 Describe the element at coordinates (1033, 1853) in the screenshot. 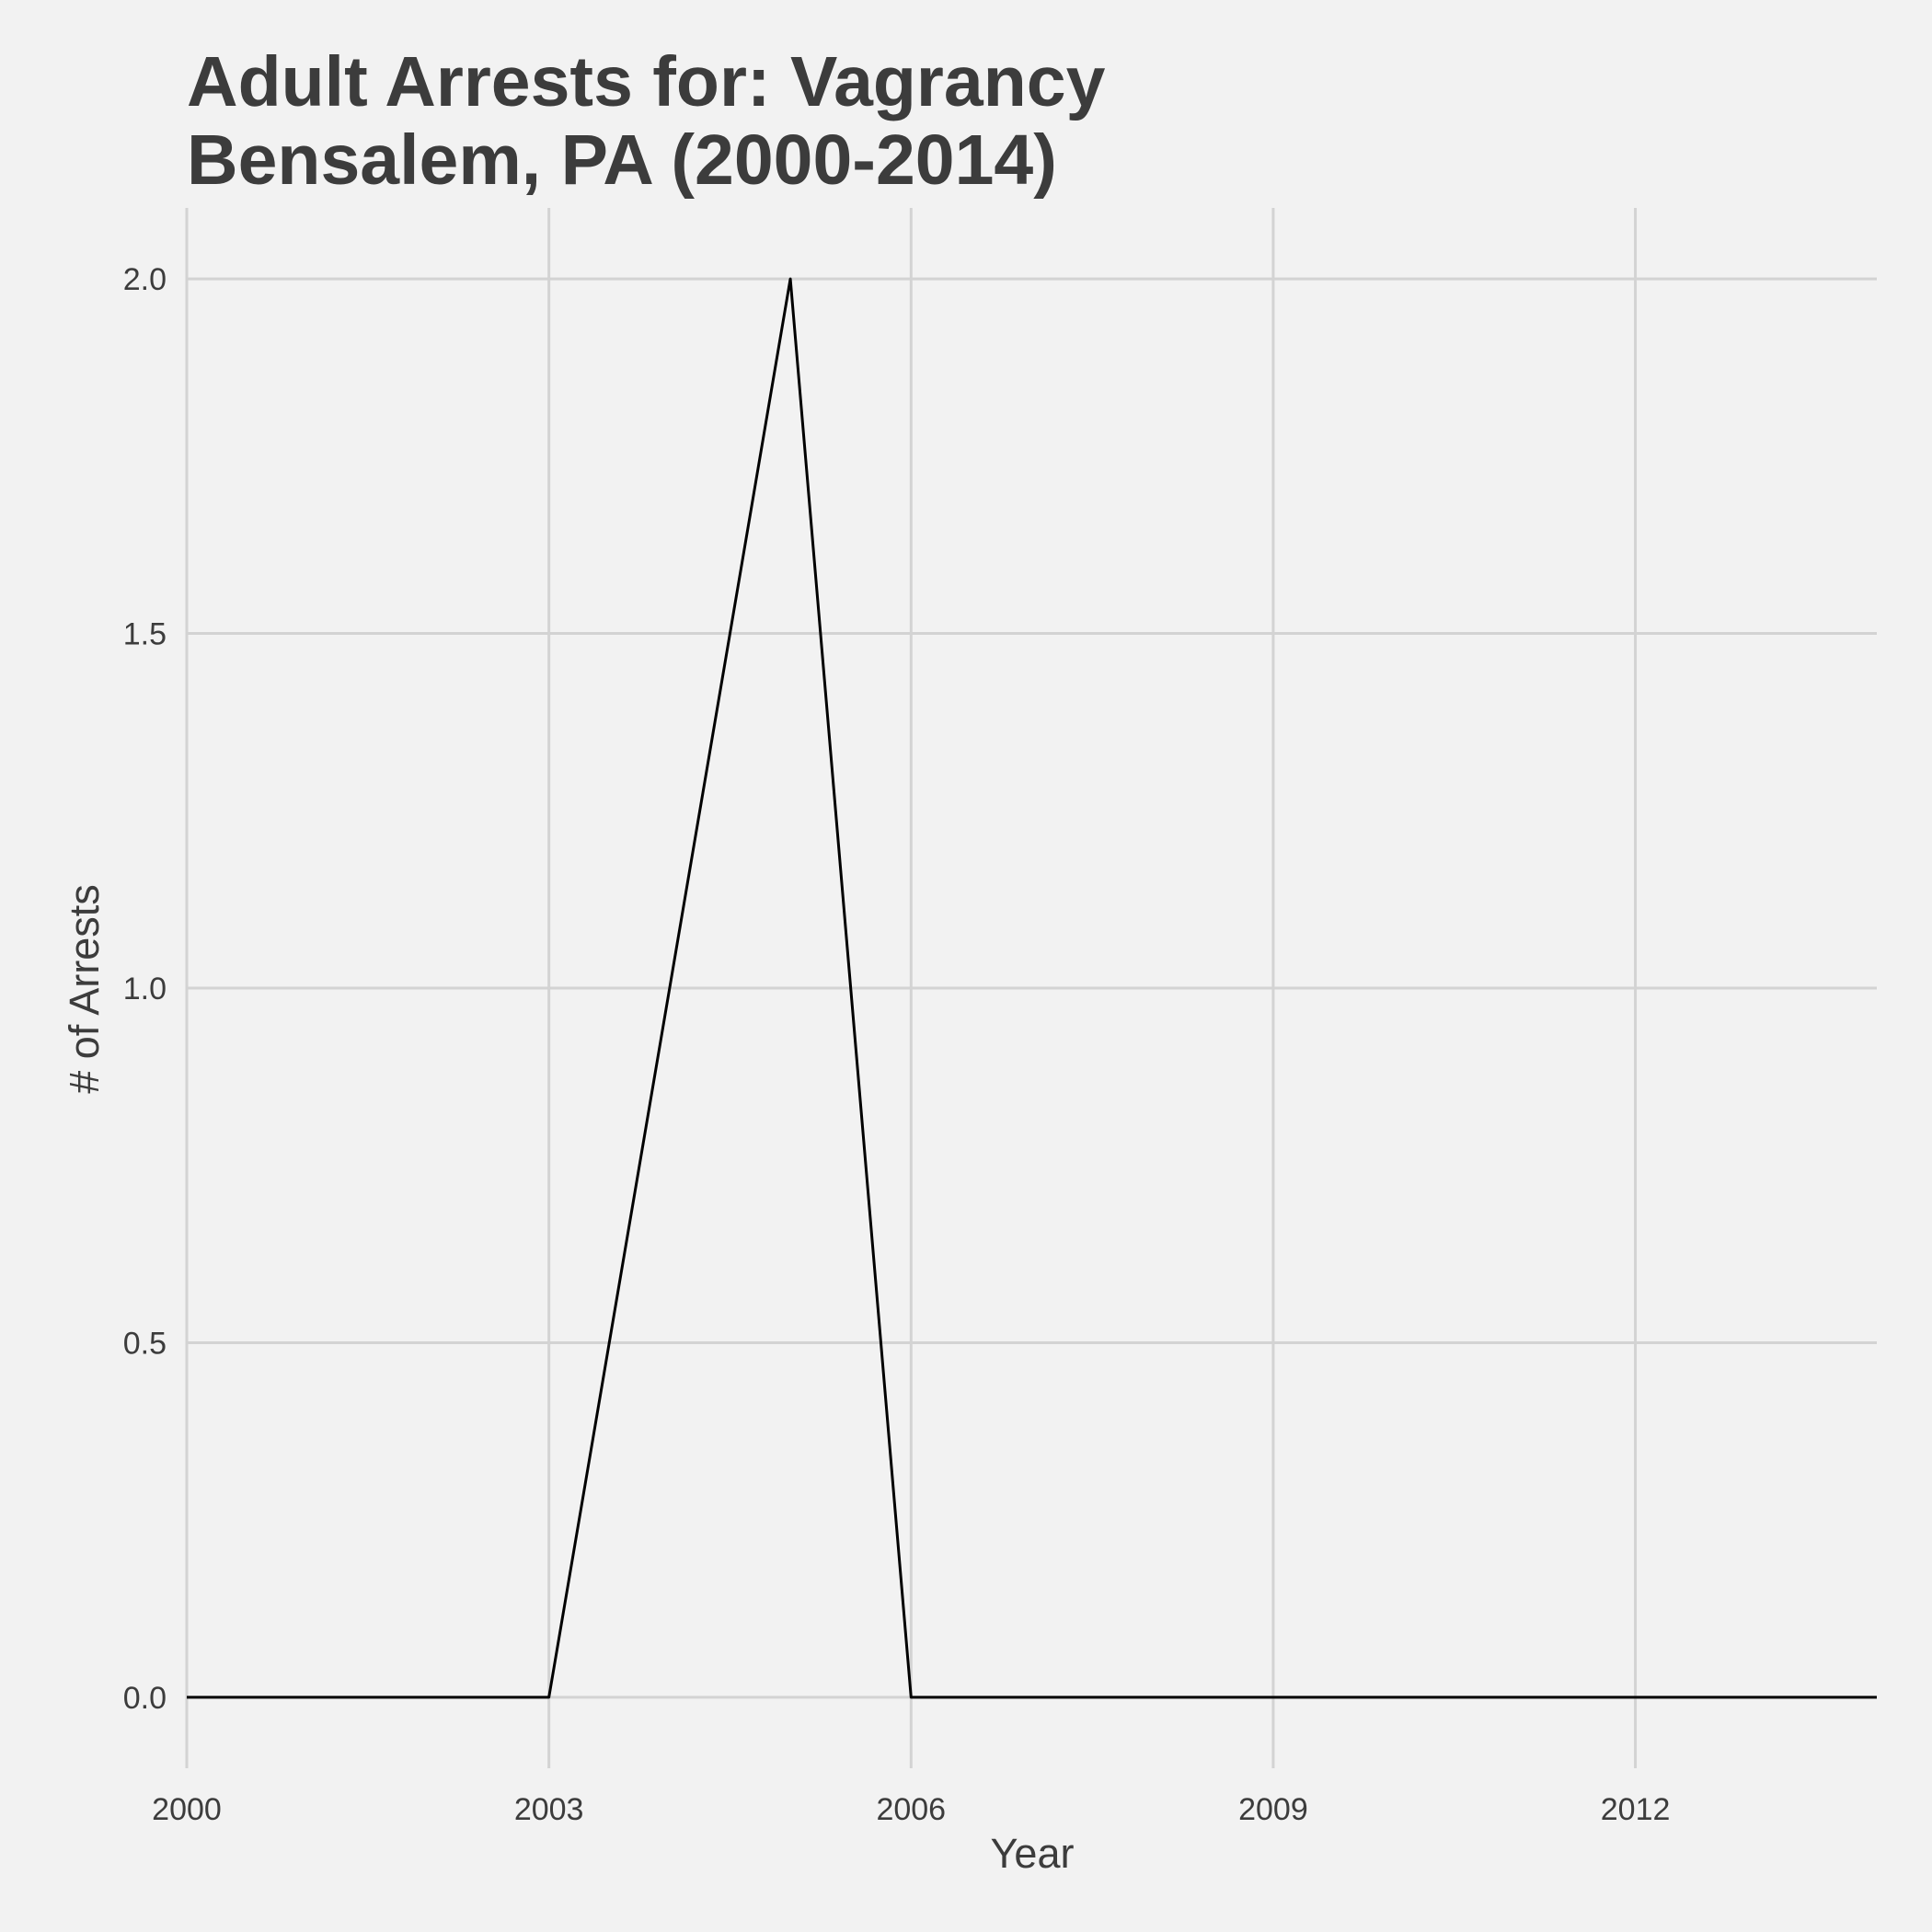

I see `x-axis-title: Year` at that location.